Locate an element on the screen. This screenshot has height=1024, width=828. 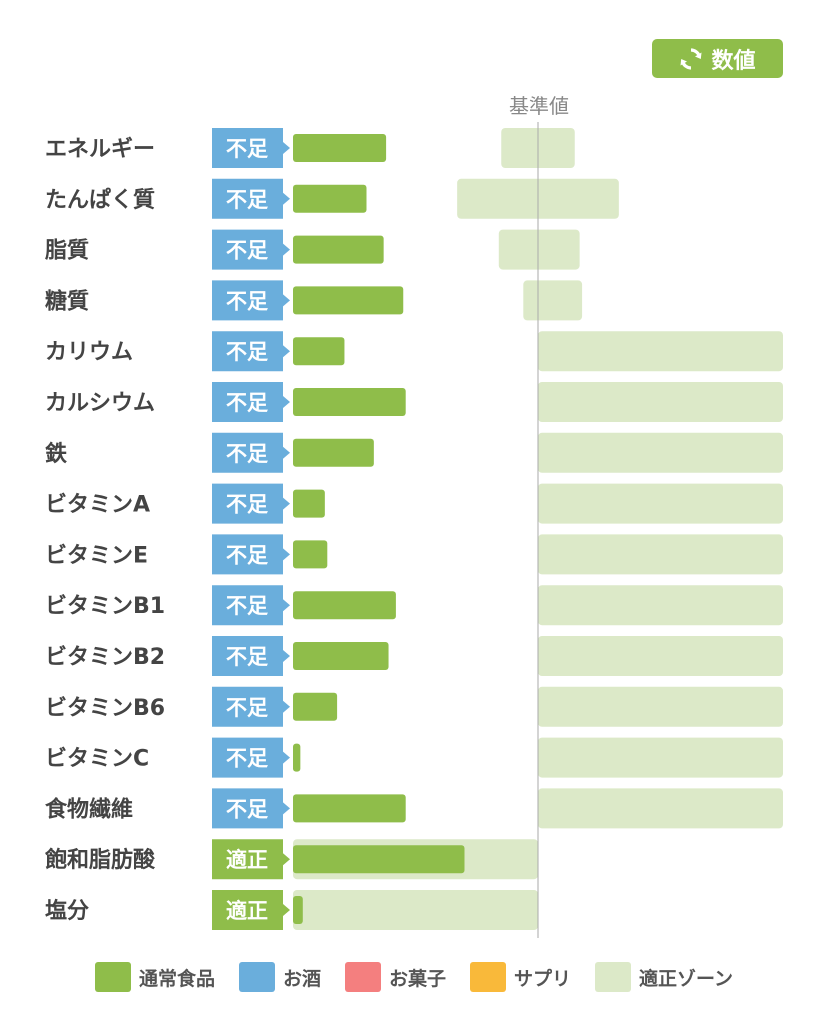
category-label: たんぱく質 is located at coordinates (100, 200).